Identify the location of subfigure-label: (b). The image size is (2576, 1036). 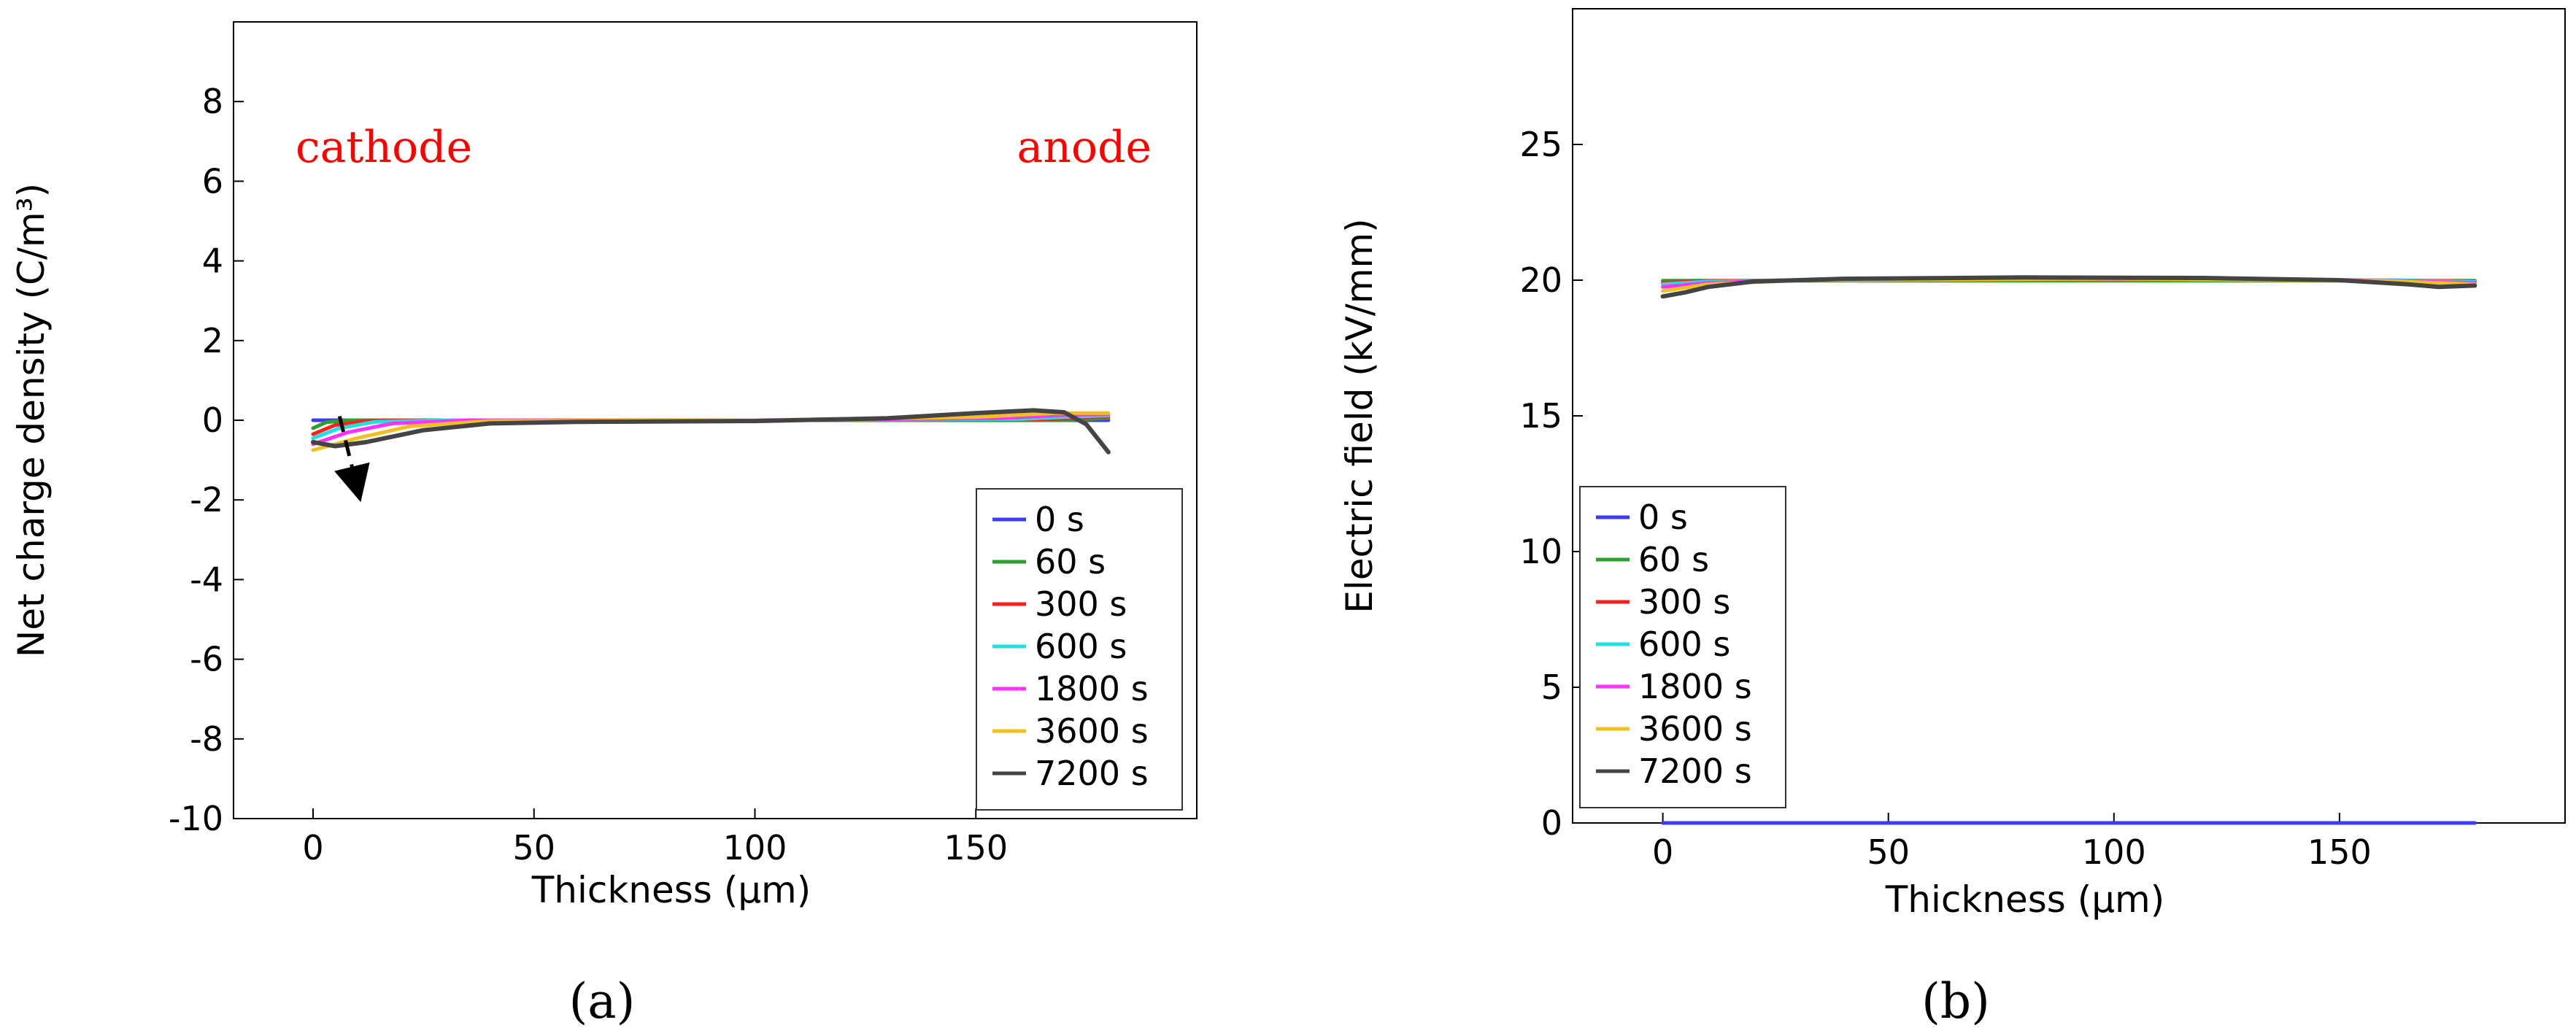
(1955, 1001).